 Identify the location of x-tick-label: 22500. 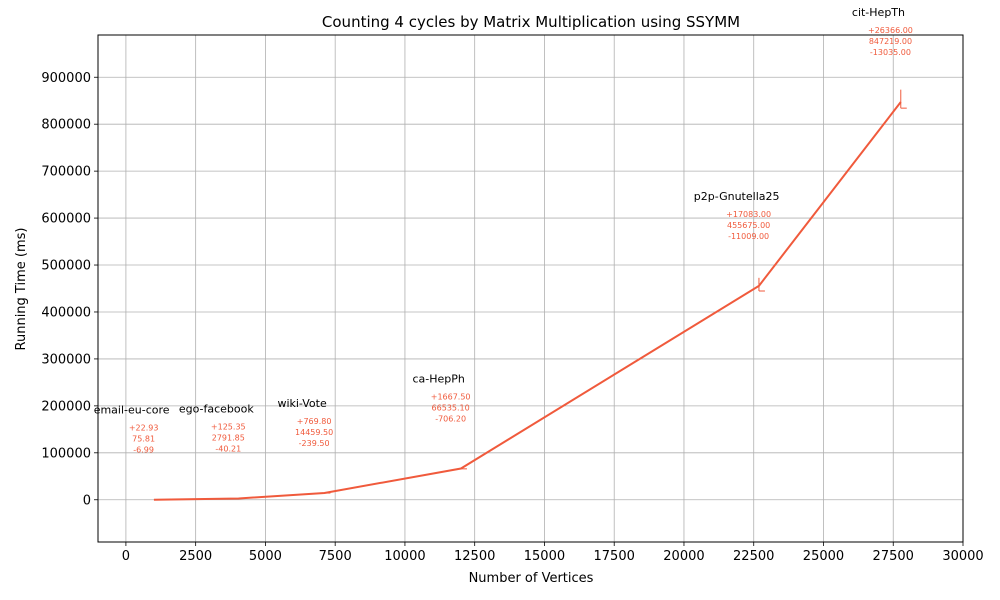
(753, 556).